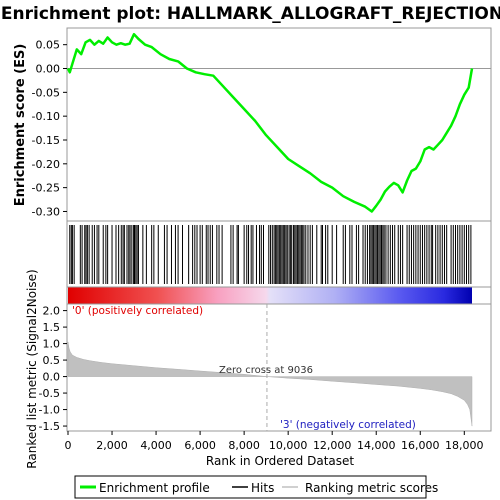  Describe the element at coordinates (46, 92) in the screenshot. I see `es-ytick-label: -0.05` at that location.